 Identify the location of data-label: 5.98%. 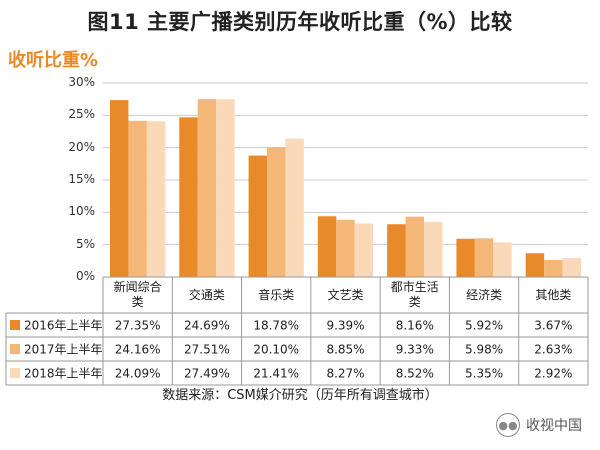
(484, 350).